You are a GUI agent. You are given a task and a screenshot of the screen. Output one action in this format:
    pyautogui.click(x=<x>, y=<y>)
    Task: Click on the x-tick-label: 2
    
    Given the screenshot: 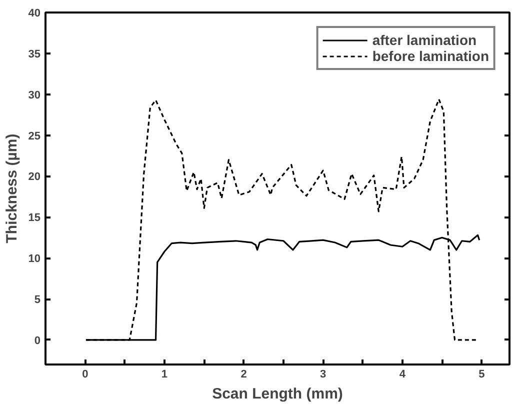 What is the action you would take?
    pyautogui.click(x=243, y=374)
    